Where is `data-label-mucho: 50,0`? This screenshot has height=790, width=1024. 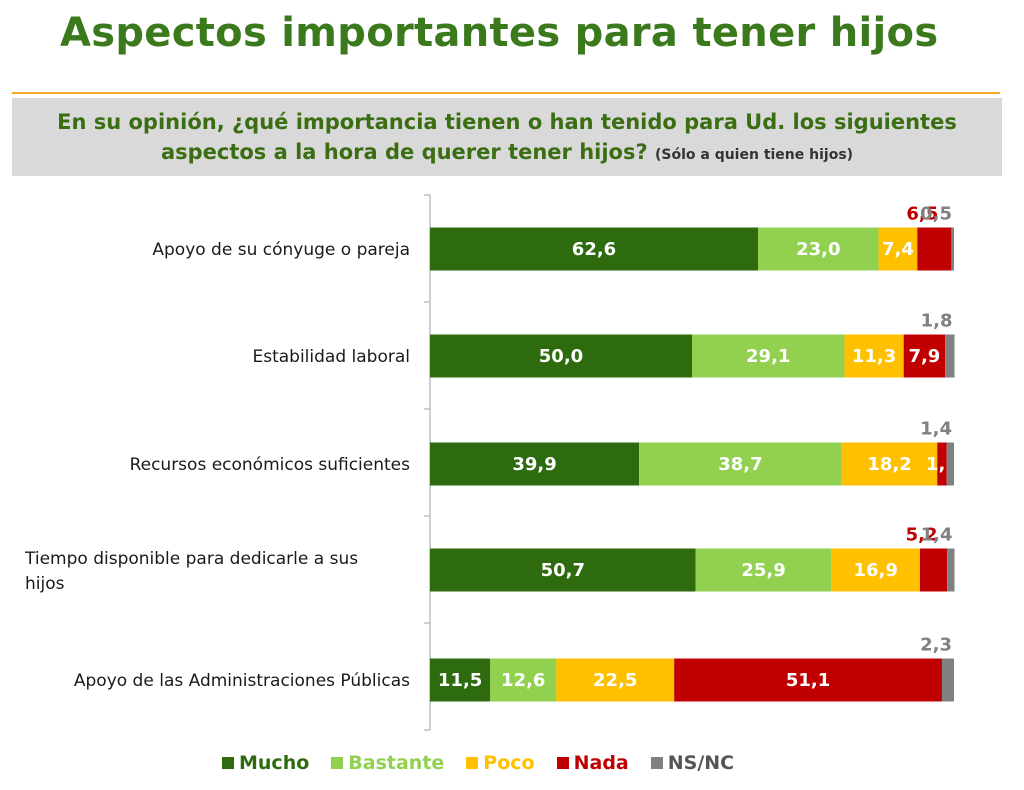 data-label-mucho: 50,0 is located at coordinates (561, 356).